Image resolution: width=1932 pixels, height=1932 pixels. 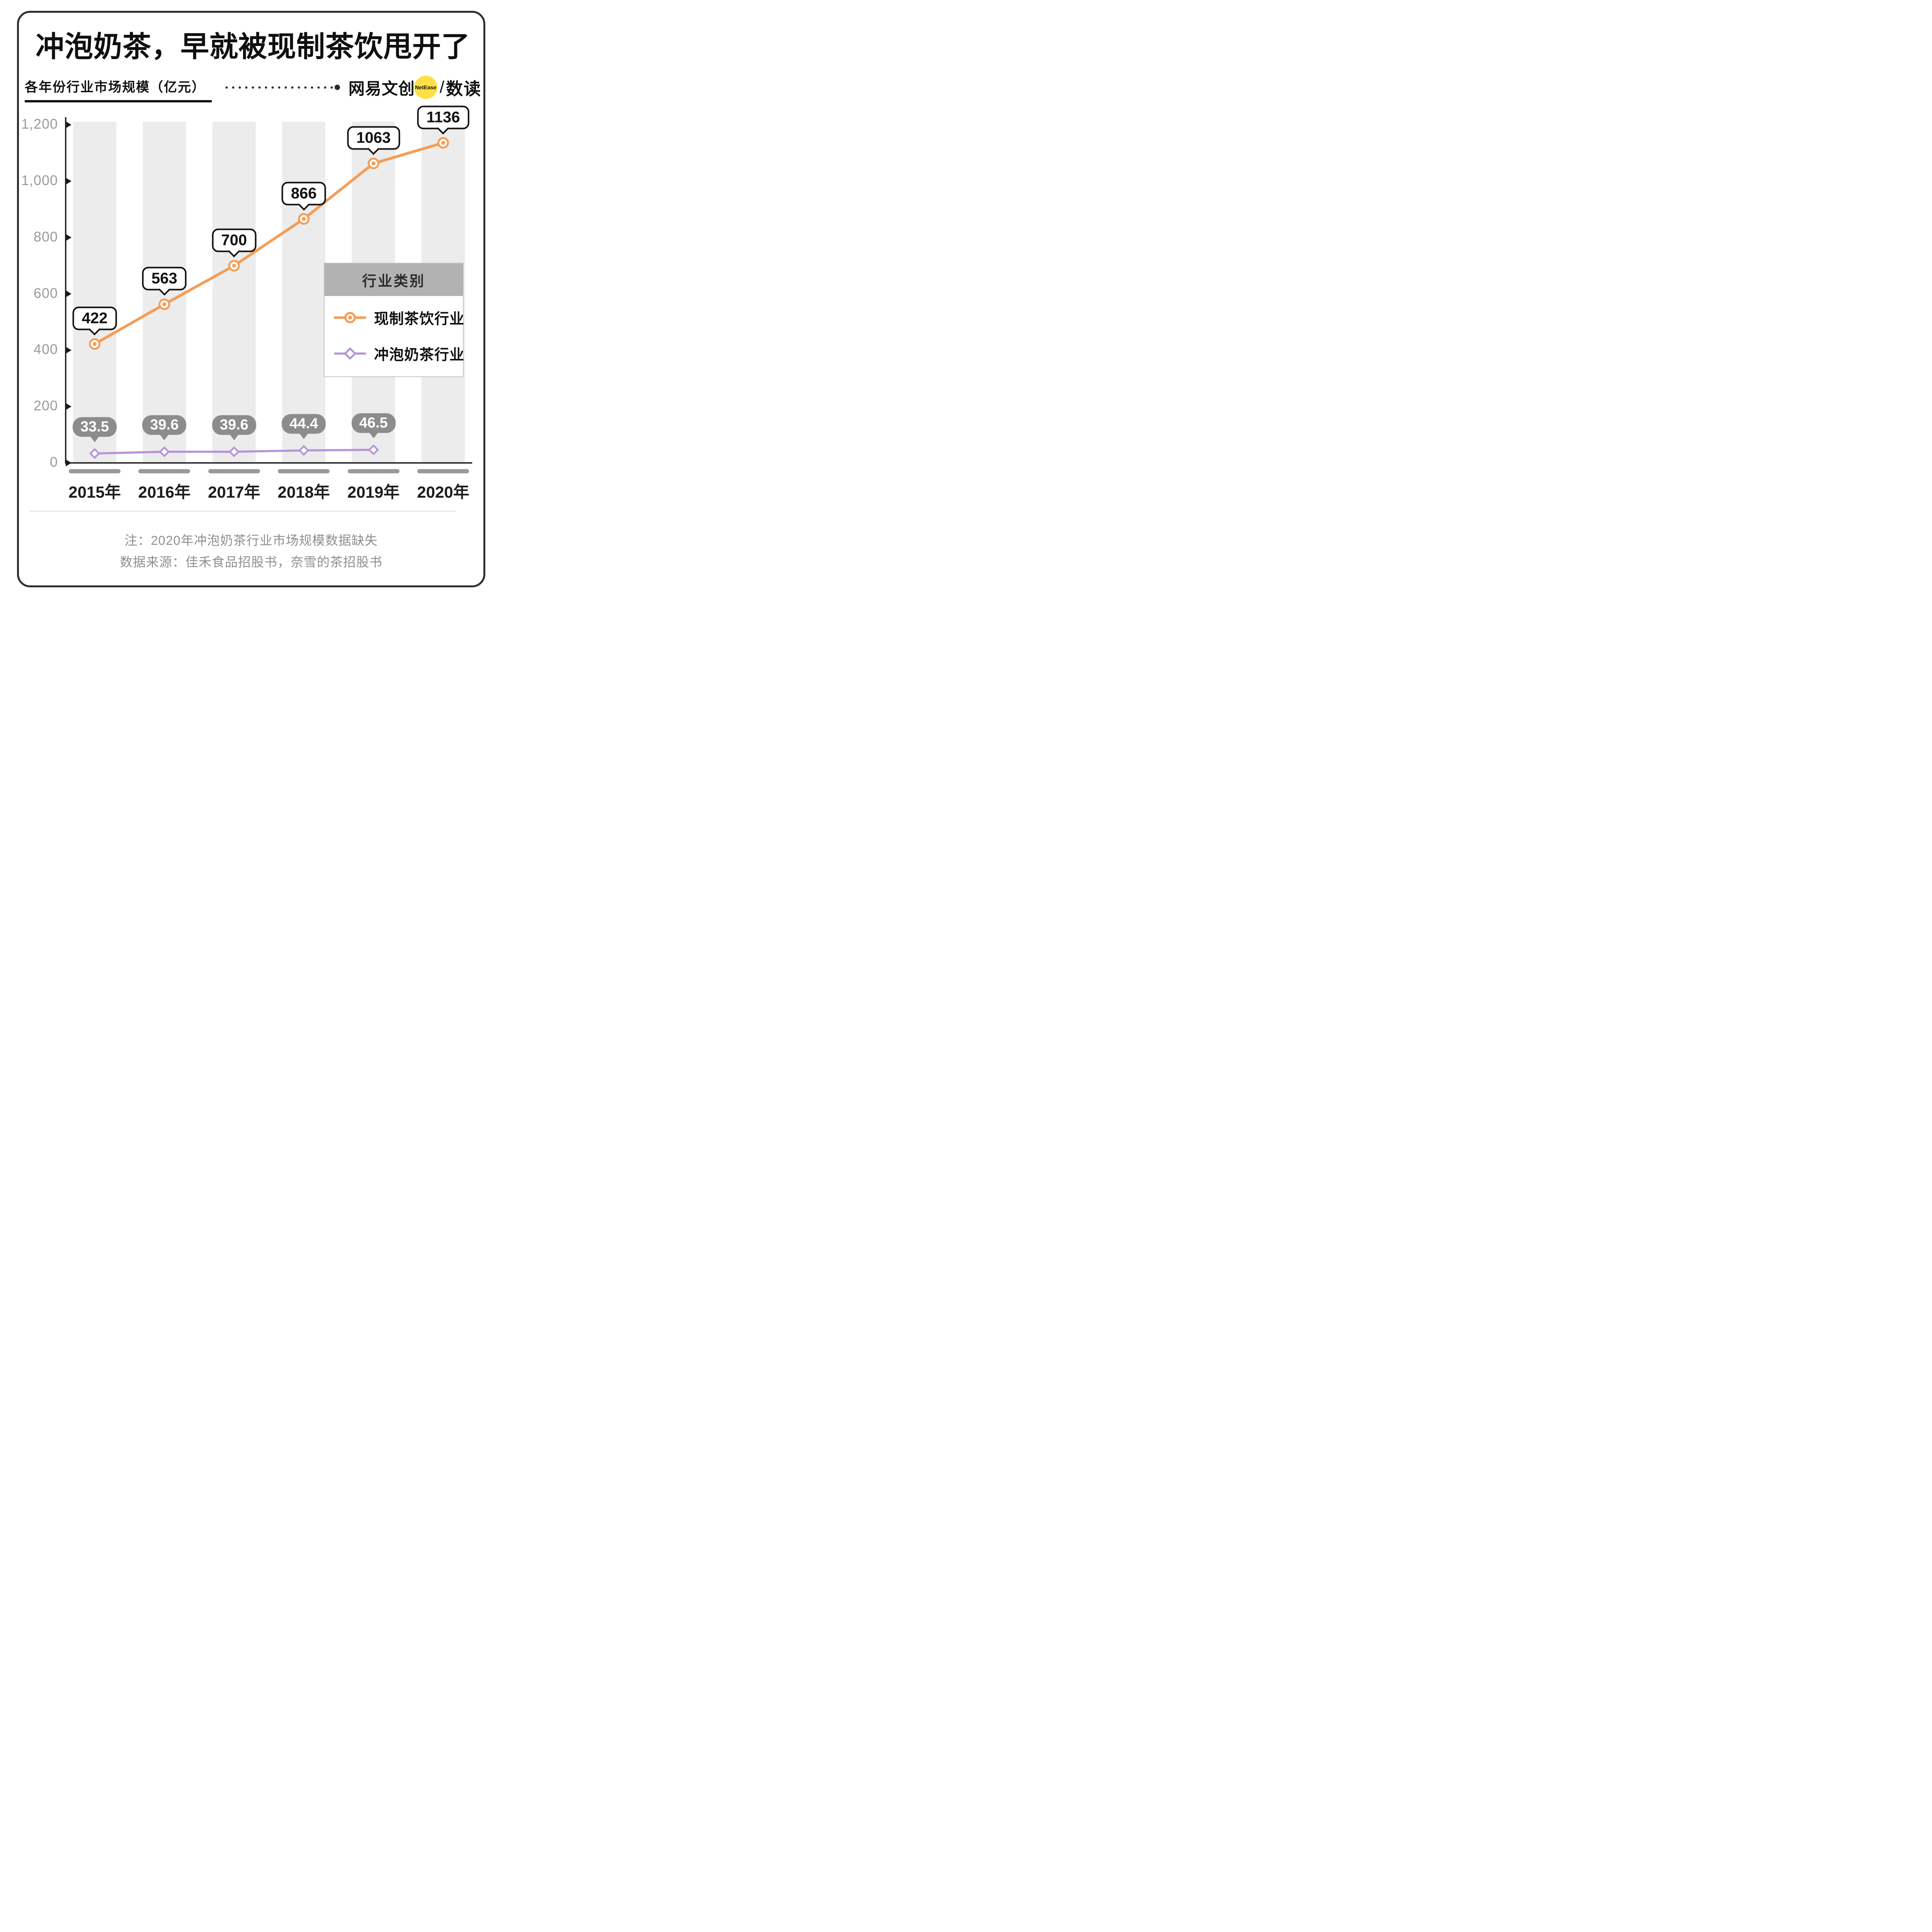 I want to click on data-source: 数据来源：佳禾食品招股书，奈雪的茶招股书, so click(x=252, y=562).